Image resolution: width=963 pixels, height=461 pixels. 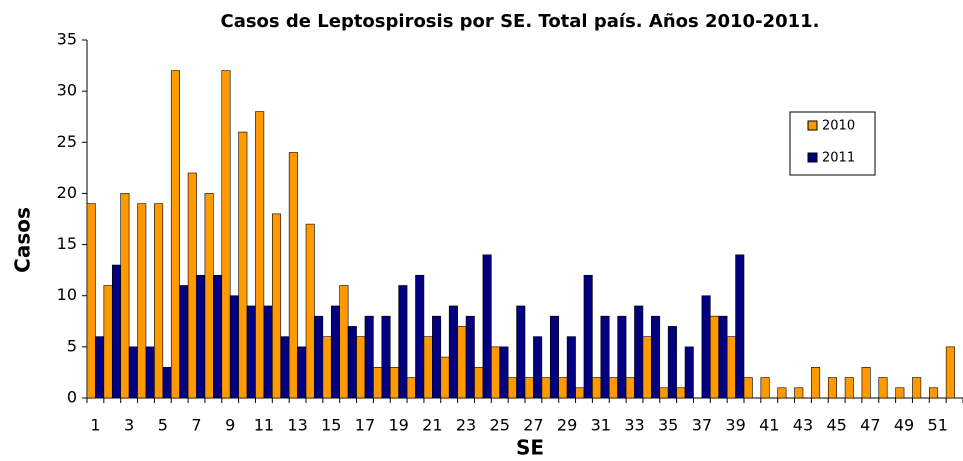 What do you see at coordinates (331, 425) in the screenshot?
I see `x-tick-label: 15` at bounding box center [331, 425].